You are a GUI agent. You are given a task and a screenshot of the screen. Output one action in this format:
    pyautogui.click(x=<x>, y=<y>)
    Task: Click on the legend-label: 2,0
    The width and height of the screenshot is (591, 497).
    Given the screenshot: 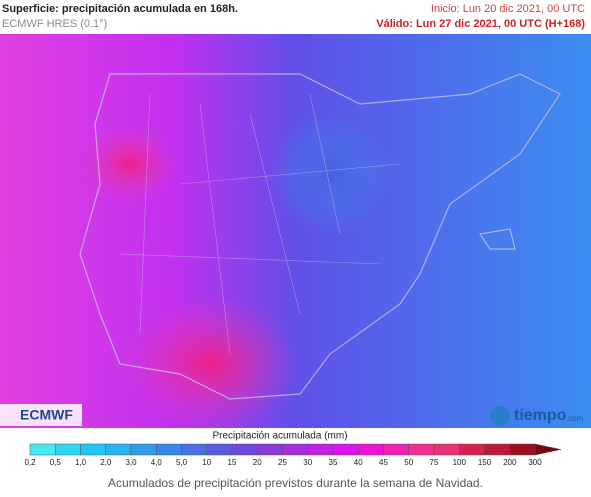 What is the action you would take?
    pyautogui.click(x=106, y=462)
    